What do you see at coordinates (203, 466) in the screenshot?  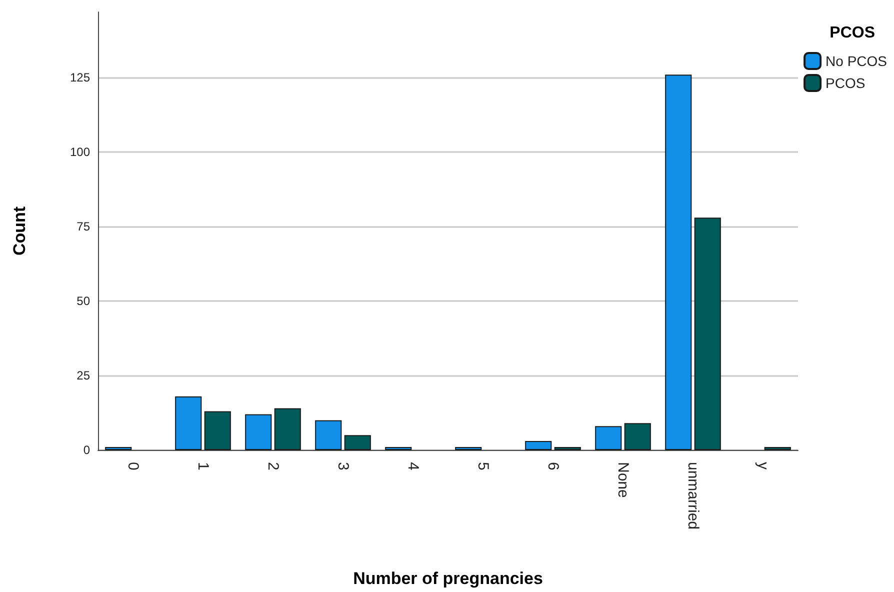 I see `x-tick-label: 1` at bounding box center [203, 466].